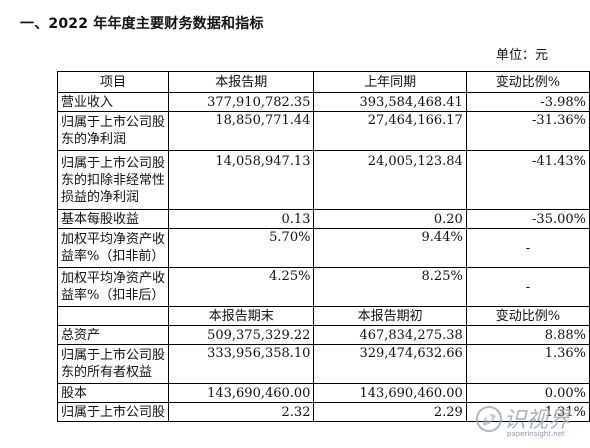 The width and height of the screenshot is (590, 448). What do you see at coordinates (241, 131) in the screenshot?
I see `cell-current-value: 18,850,771.44` at bounding box center [241, 131].